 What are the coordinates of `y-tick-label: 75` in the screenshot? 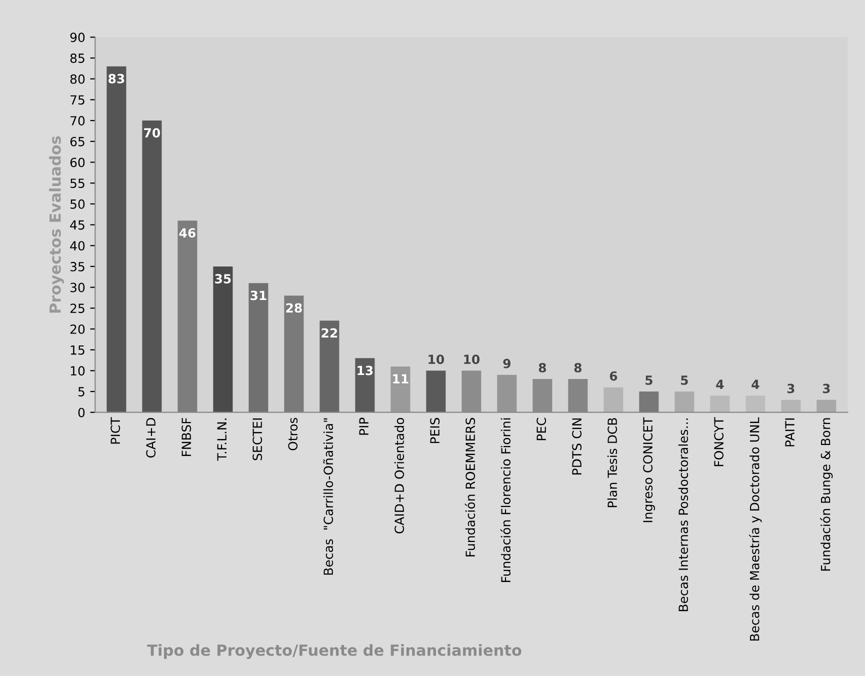 It's located at (77, 100).